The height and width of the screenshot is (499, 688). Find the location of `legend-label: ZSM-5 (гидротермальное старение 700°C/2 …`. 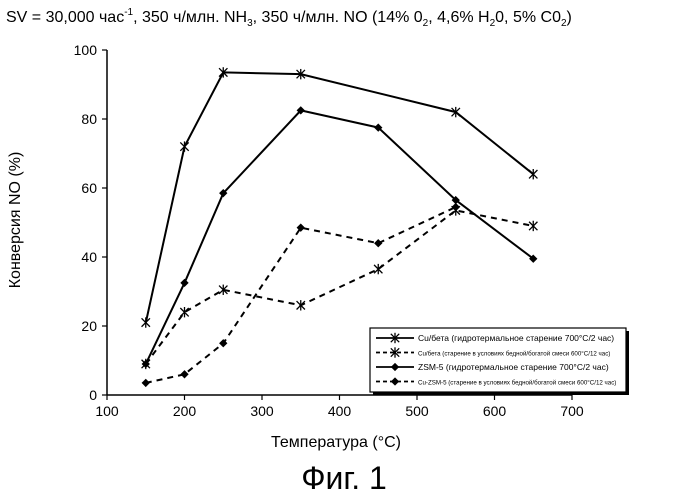

legend-label: ZSM-5 (гидротермальное старение 700°C/2 … is located at coordinates (513, 367).